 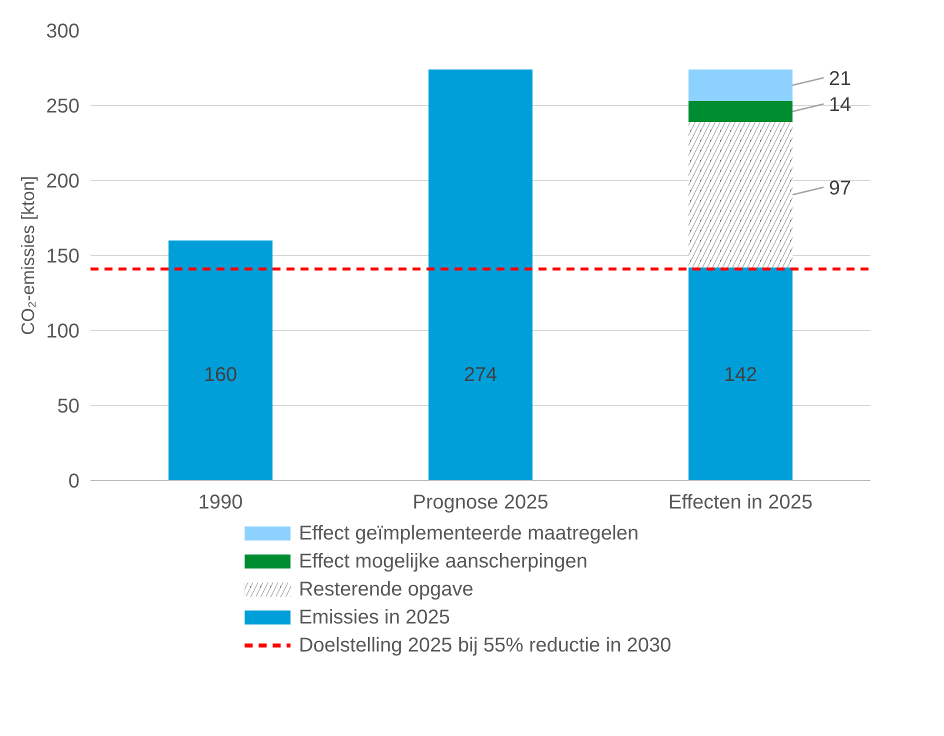 What do you see at coordinates (63, 107) in the screenshot?
I see `y-tick-label: 250` at bounding box center [63, 107].